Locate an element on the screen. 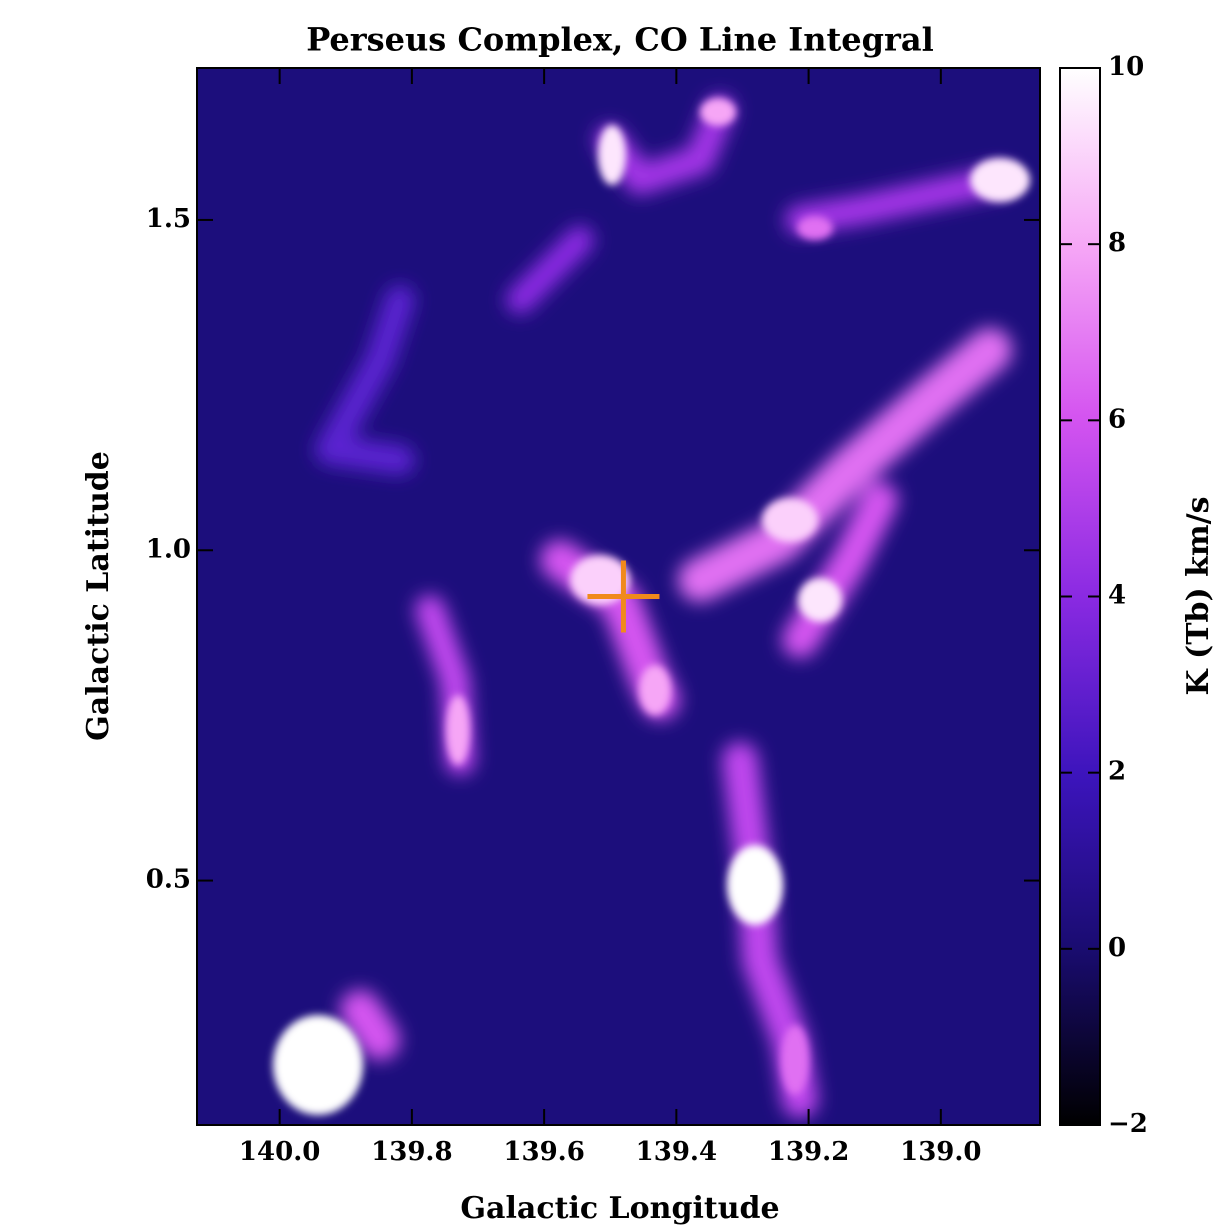  colorbar-tick-label: −2 is located at coordinates (1128, 1124).